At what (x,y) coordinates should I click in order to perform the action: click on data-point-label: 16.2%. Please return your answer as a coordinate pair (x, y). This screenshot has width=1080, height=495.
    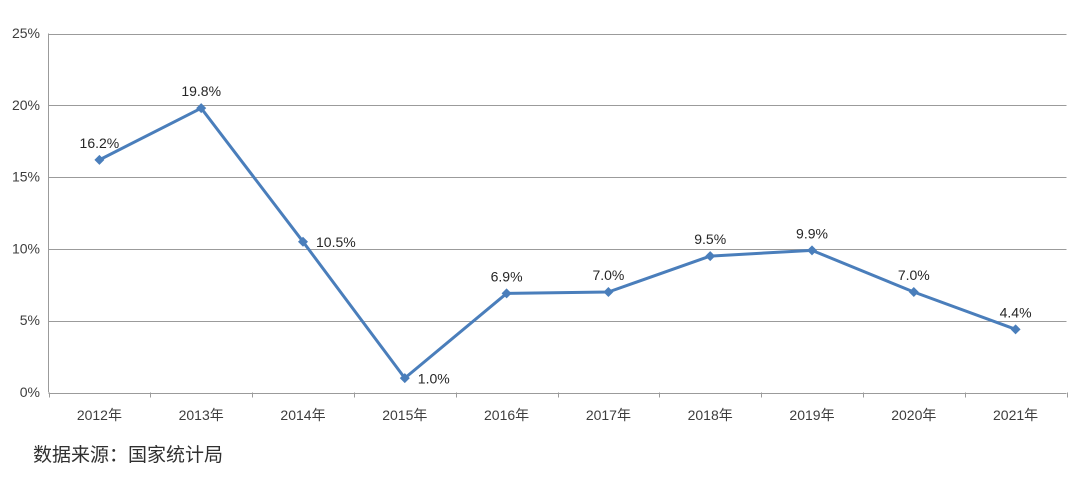
    Looking at the image, I should click on (100, 143).